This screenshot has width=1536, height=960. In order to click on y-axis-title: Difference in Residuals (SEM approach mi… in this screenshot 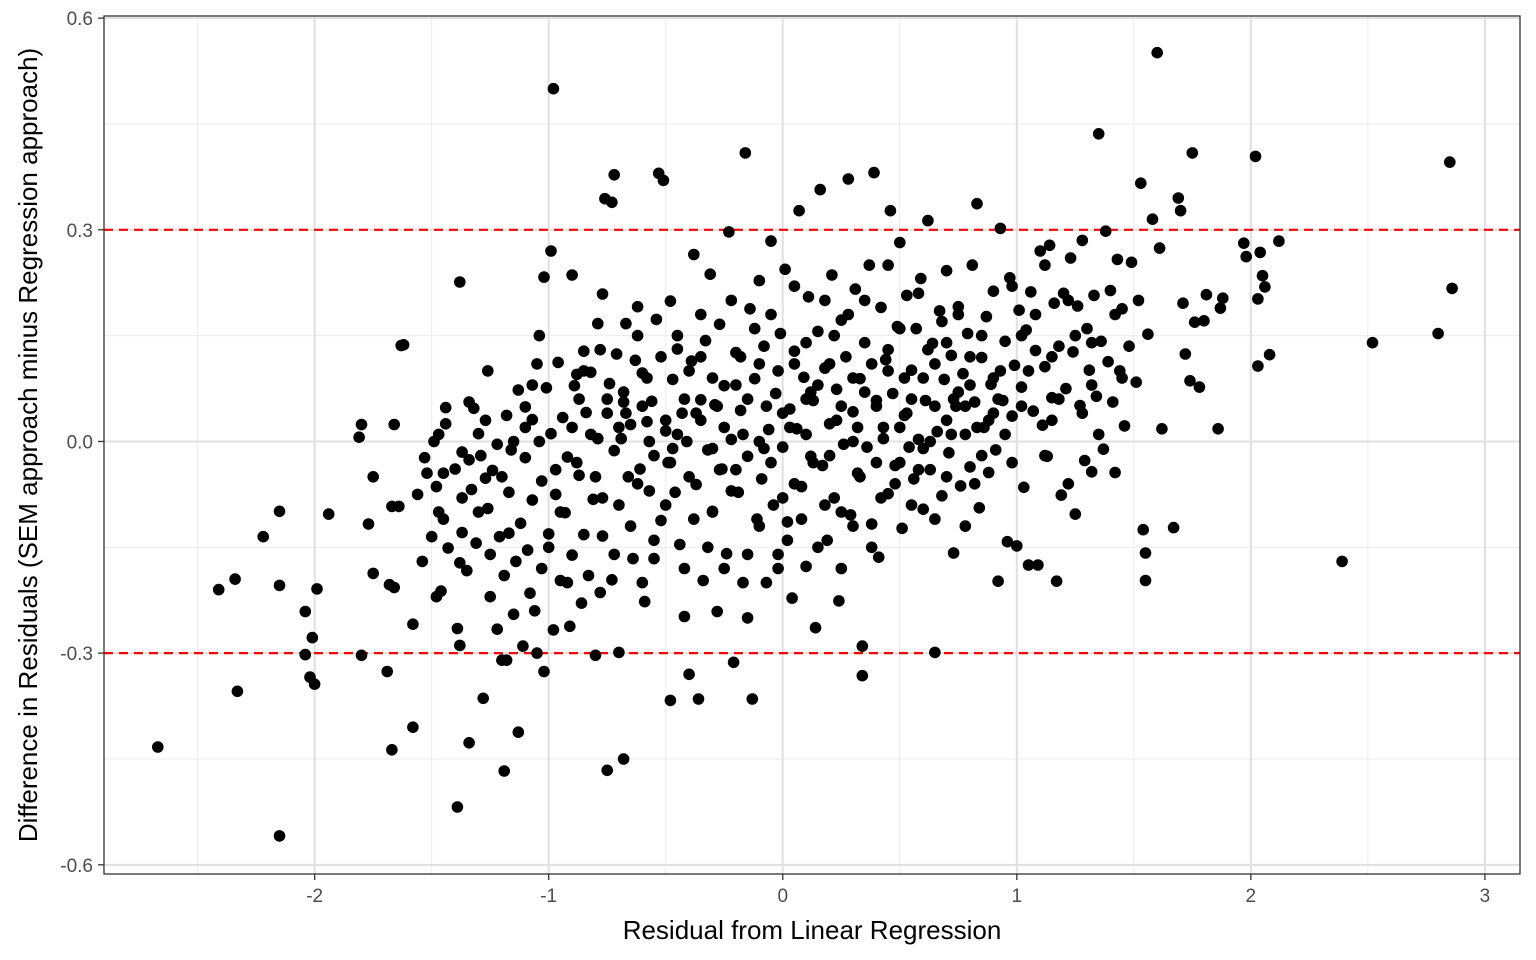, I will do `click(28, 445)`.